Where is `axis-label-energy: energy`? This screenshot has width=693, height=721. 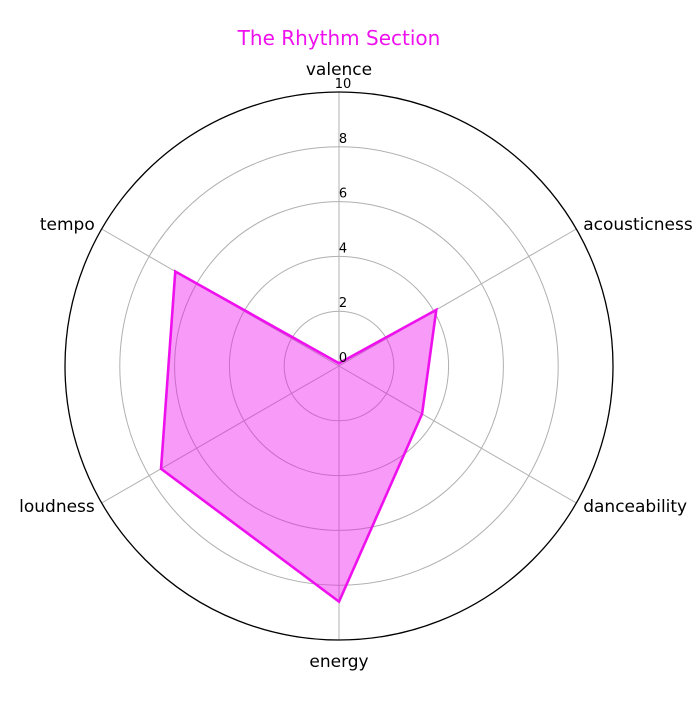 axis-label-energy: energy is located at coordinates (338, 662).